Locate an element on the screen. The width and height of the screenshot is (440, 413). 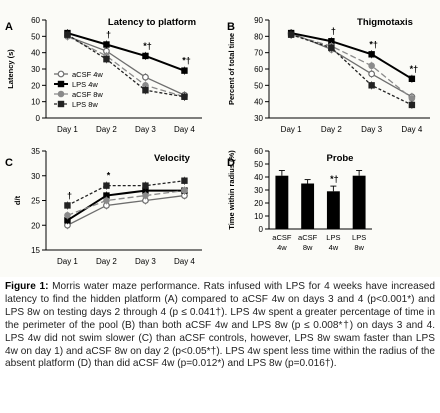
panel-b-y-tick-label: 70 is located at coordinates (258, 53).